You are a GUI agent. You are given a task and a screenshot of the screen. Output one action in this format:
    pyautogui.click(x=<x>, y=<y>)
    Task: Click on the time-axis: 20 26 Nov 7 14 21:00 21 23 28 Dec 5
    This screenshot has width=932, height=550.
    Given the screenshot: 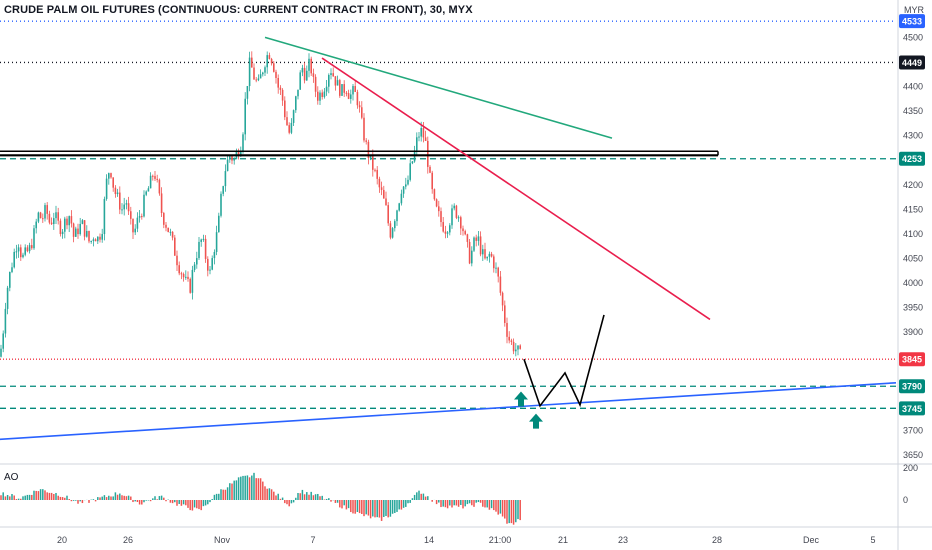 What is the action you would take?
    pyautogui.click(x=466, y=540)
    